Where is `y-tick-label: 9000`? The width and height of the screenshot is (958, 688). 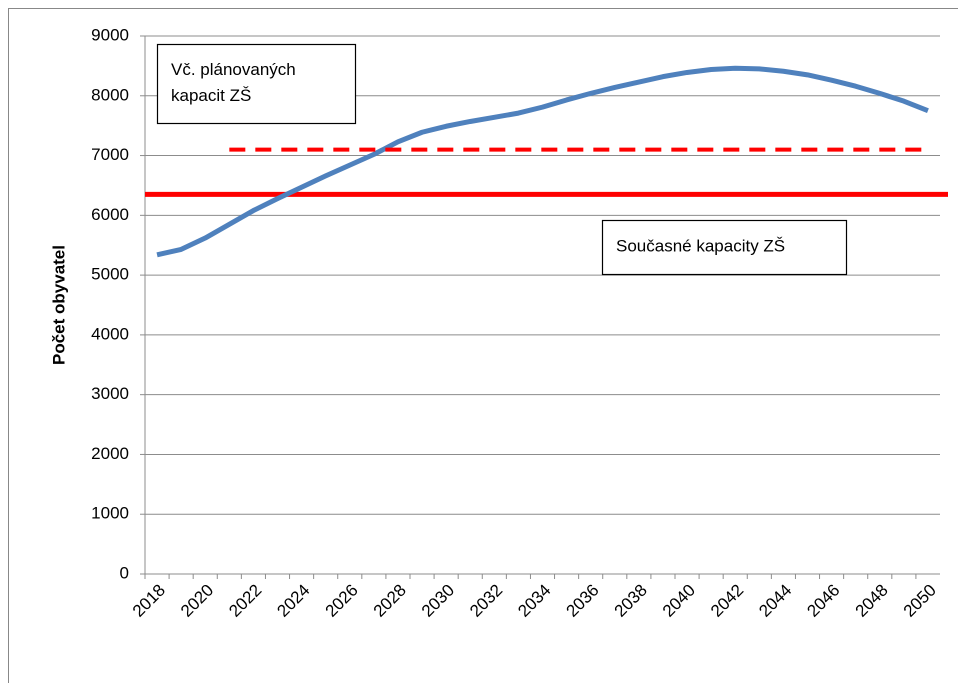 y-tick-label: 9000 is located at coordinates (110, 34).